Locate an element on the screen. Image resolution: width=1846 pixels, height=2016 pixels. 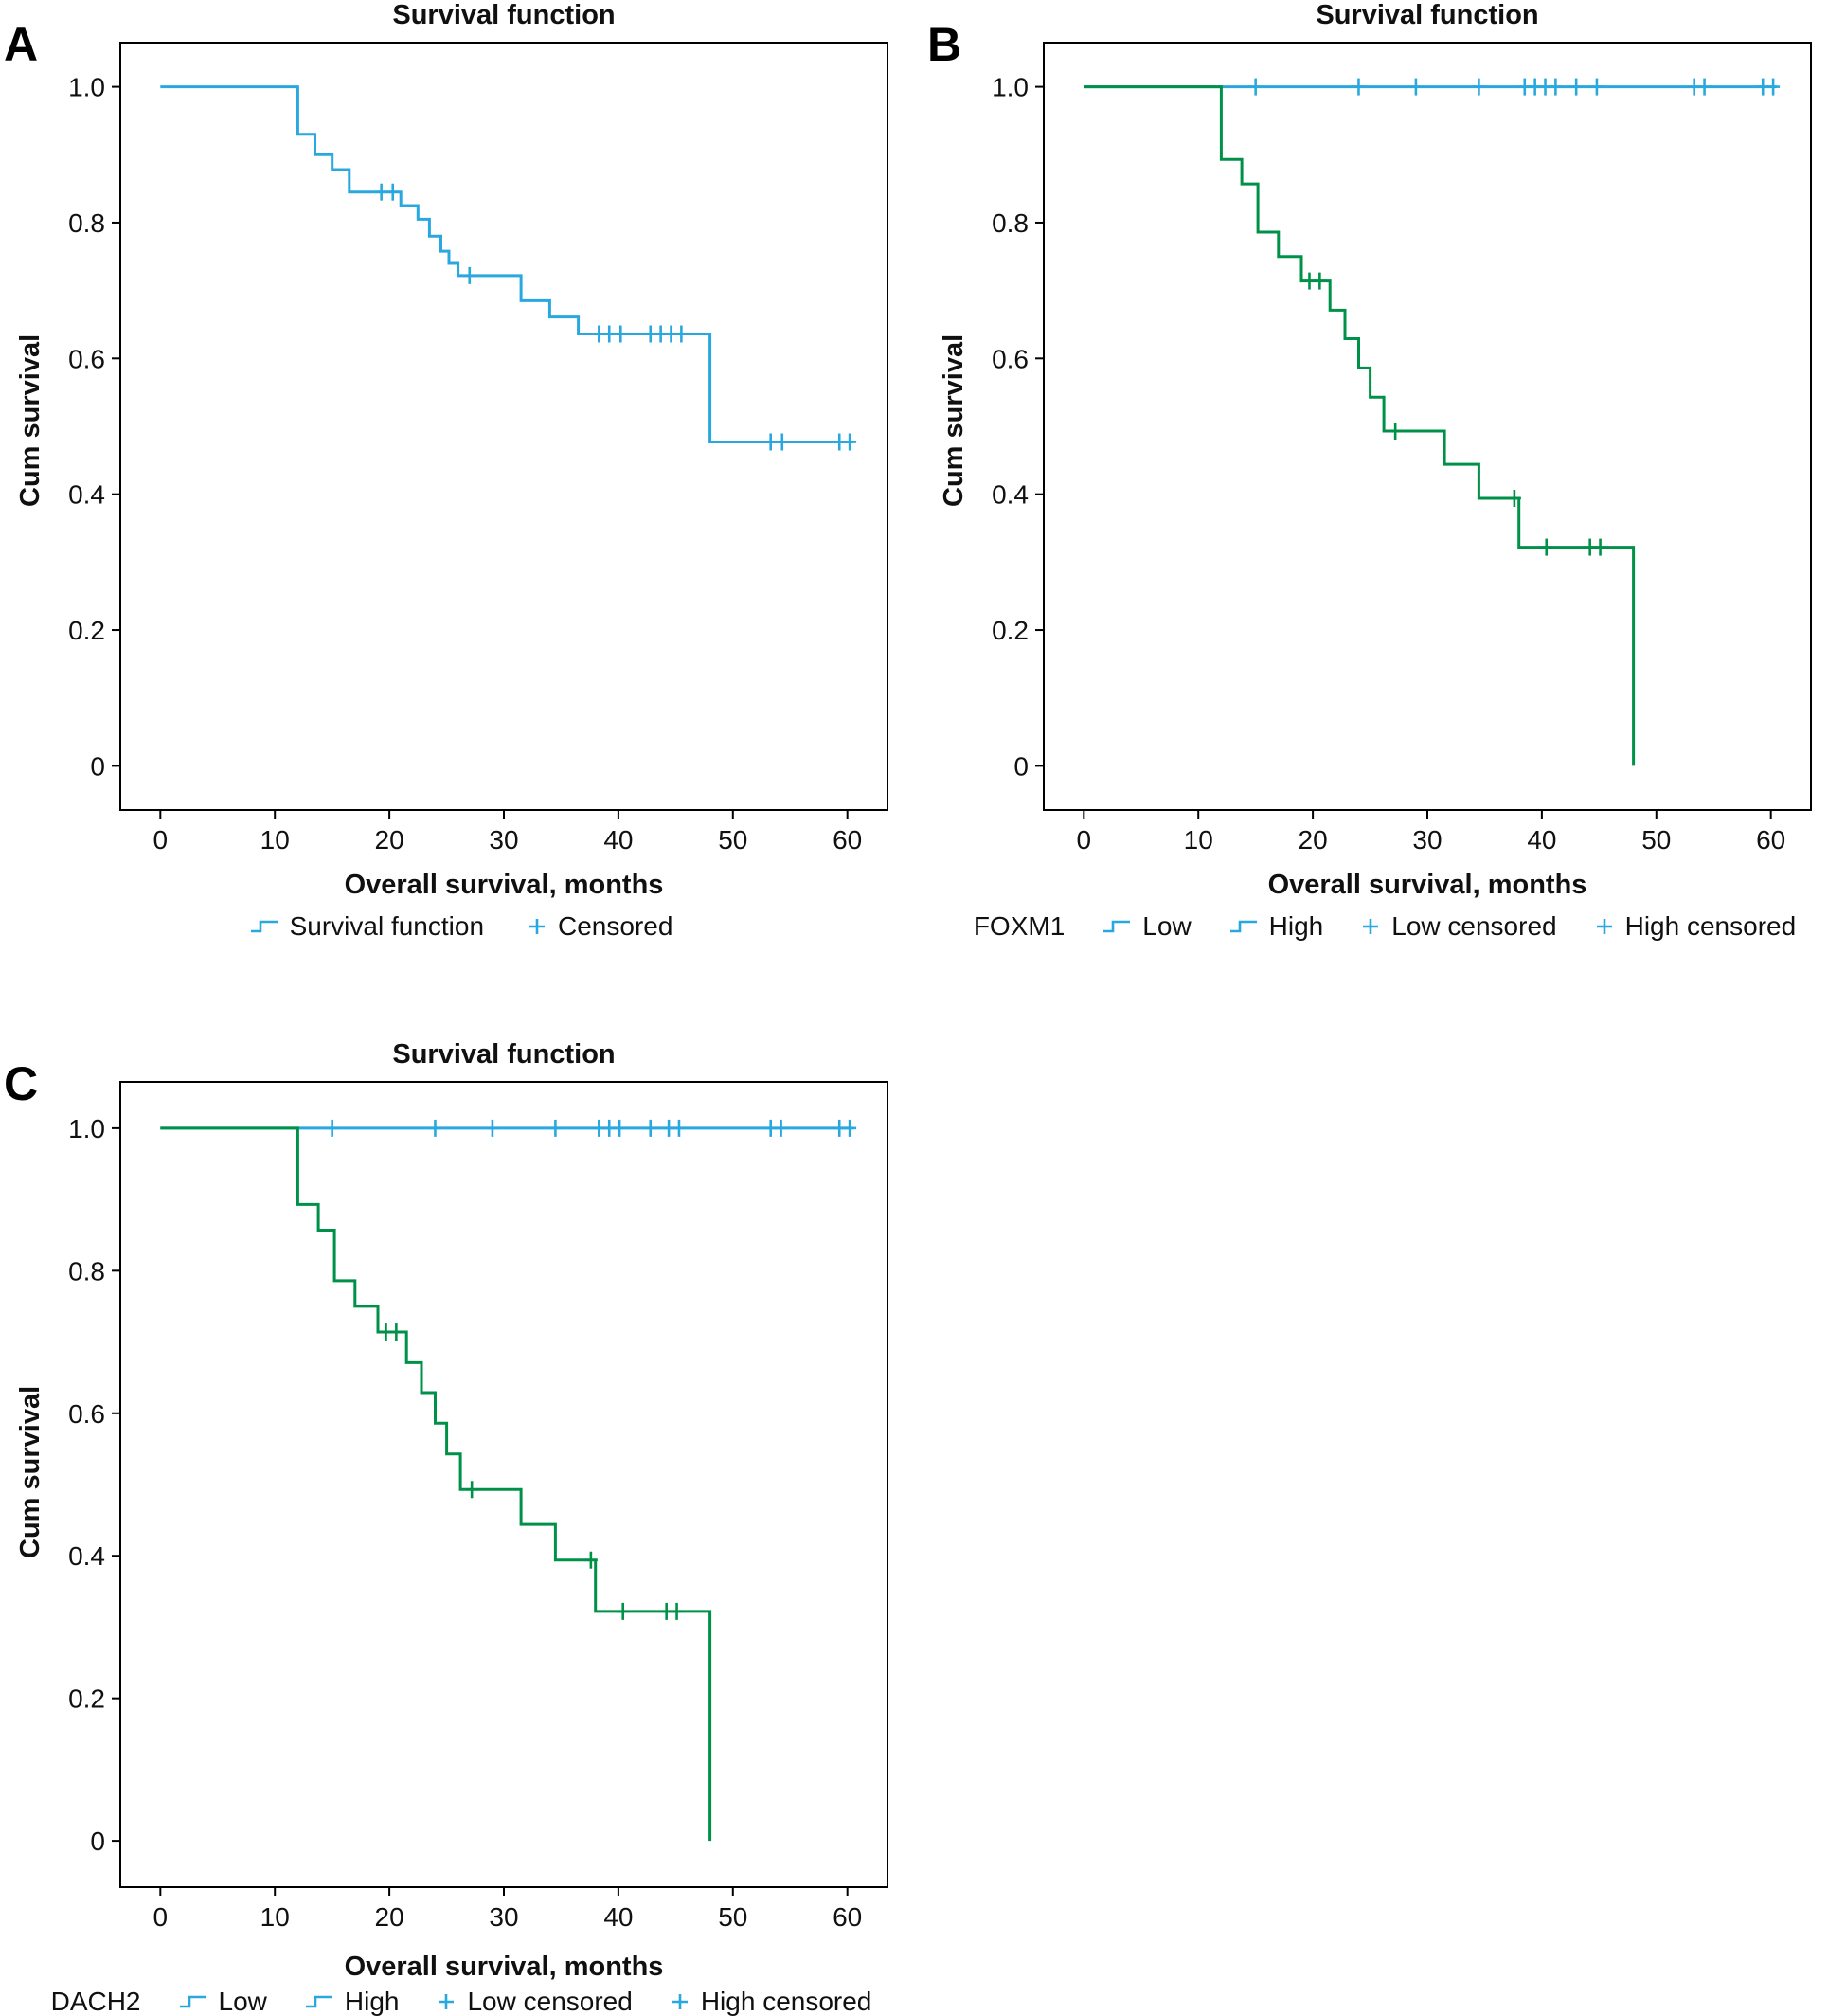
panel-c-y-axis-label: Cum survival is located at coordinates (30, 1471).